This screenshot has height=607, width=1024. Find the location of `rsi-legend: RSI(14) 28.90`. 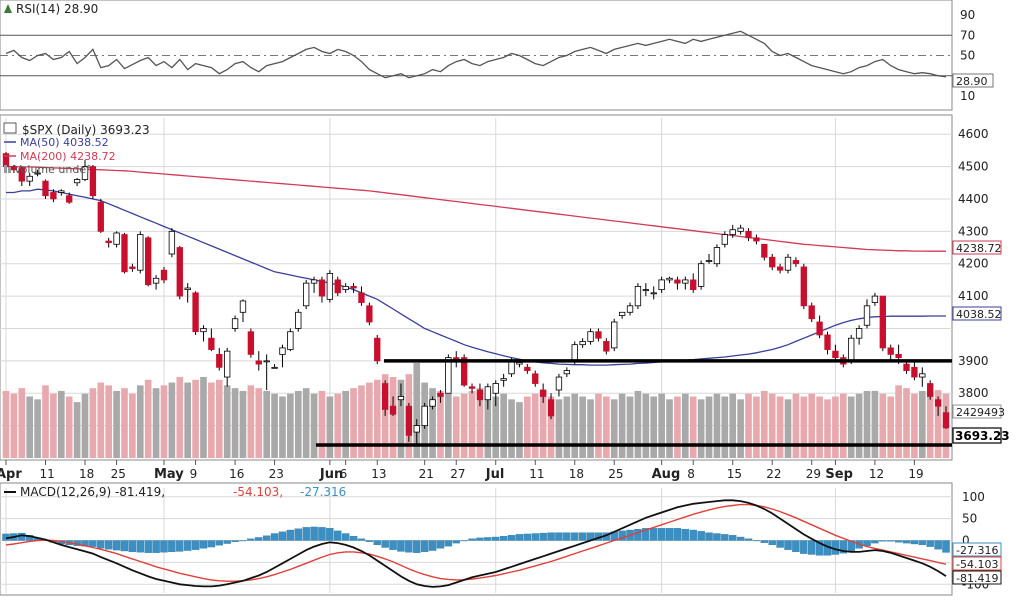

rsi-legend: RSI(14) 28.90 is located at coordinates (51, 9).